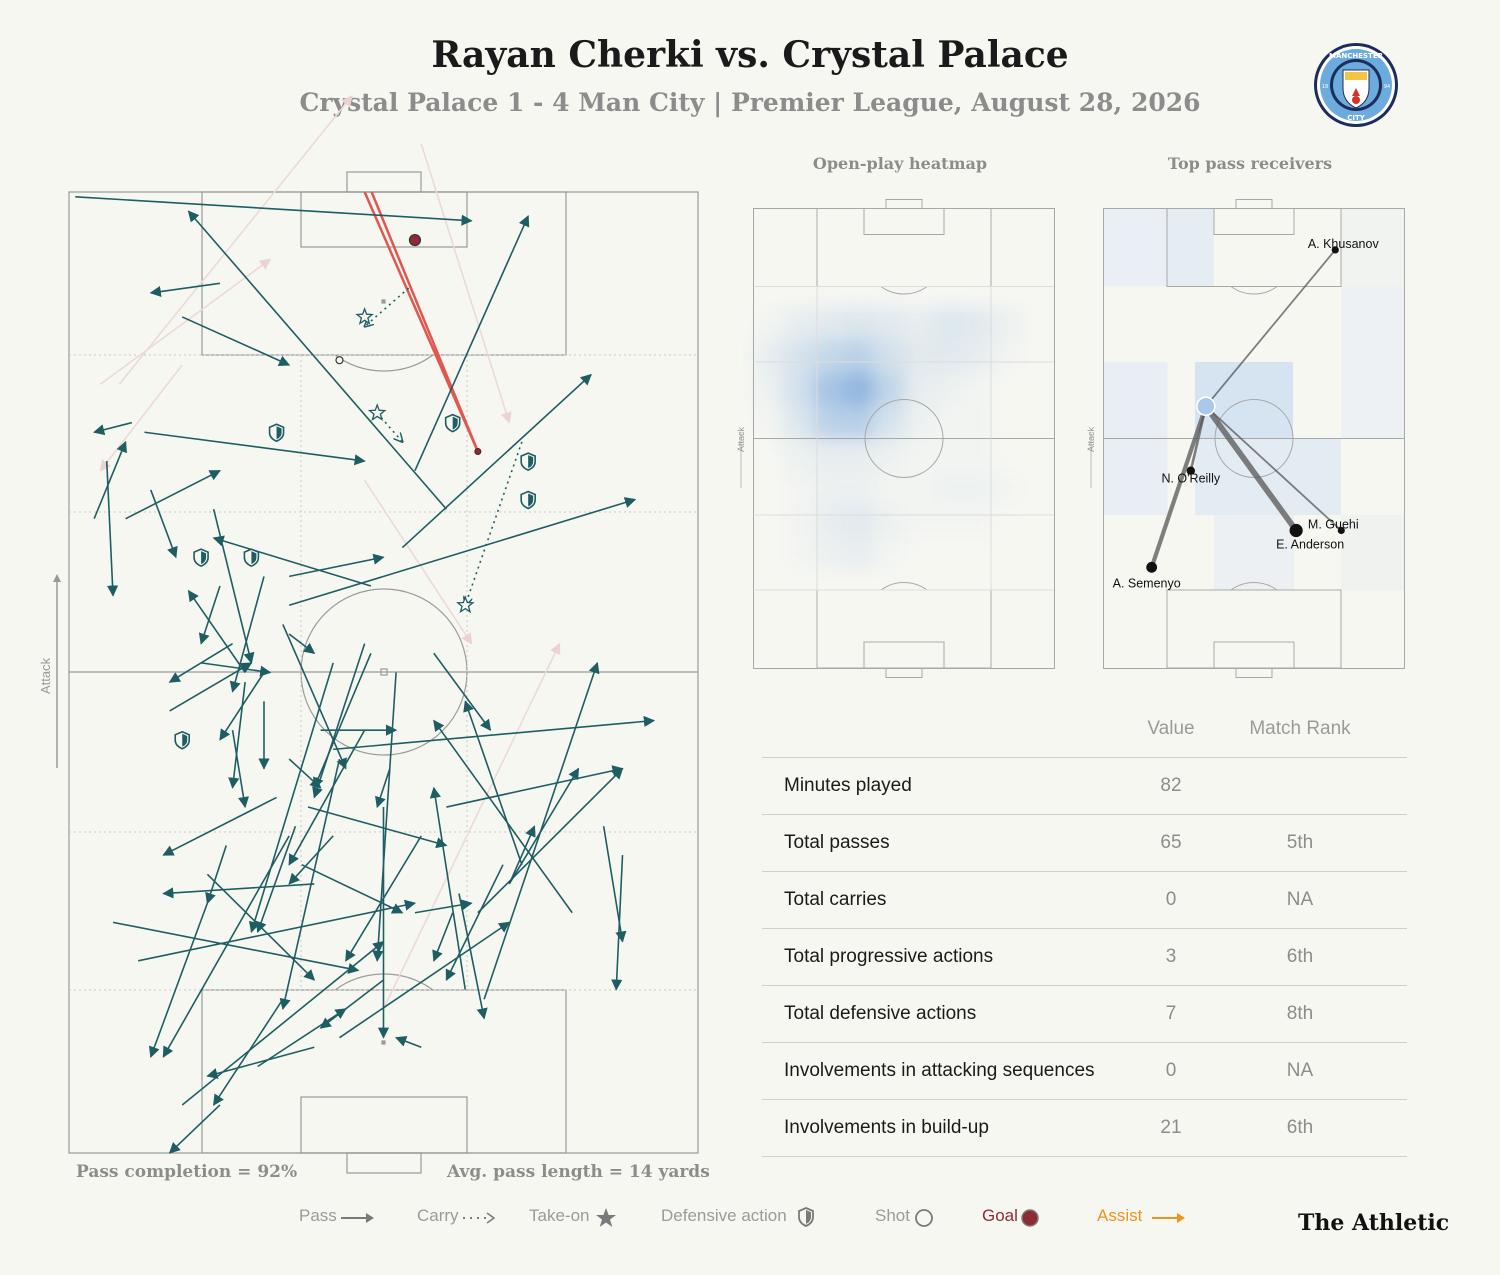 The width and height of the screenshot is (1500, 1275). I want to click on heatmap-cells, so click(889, 438).